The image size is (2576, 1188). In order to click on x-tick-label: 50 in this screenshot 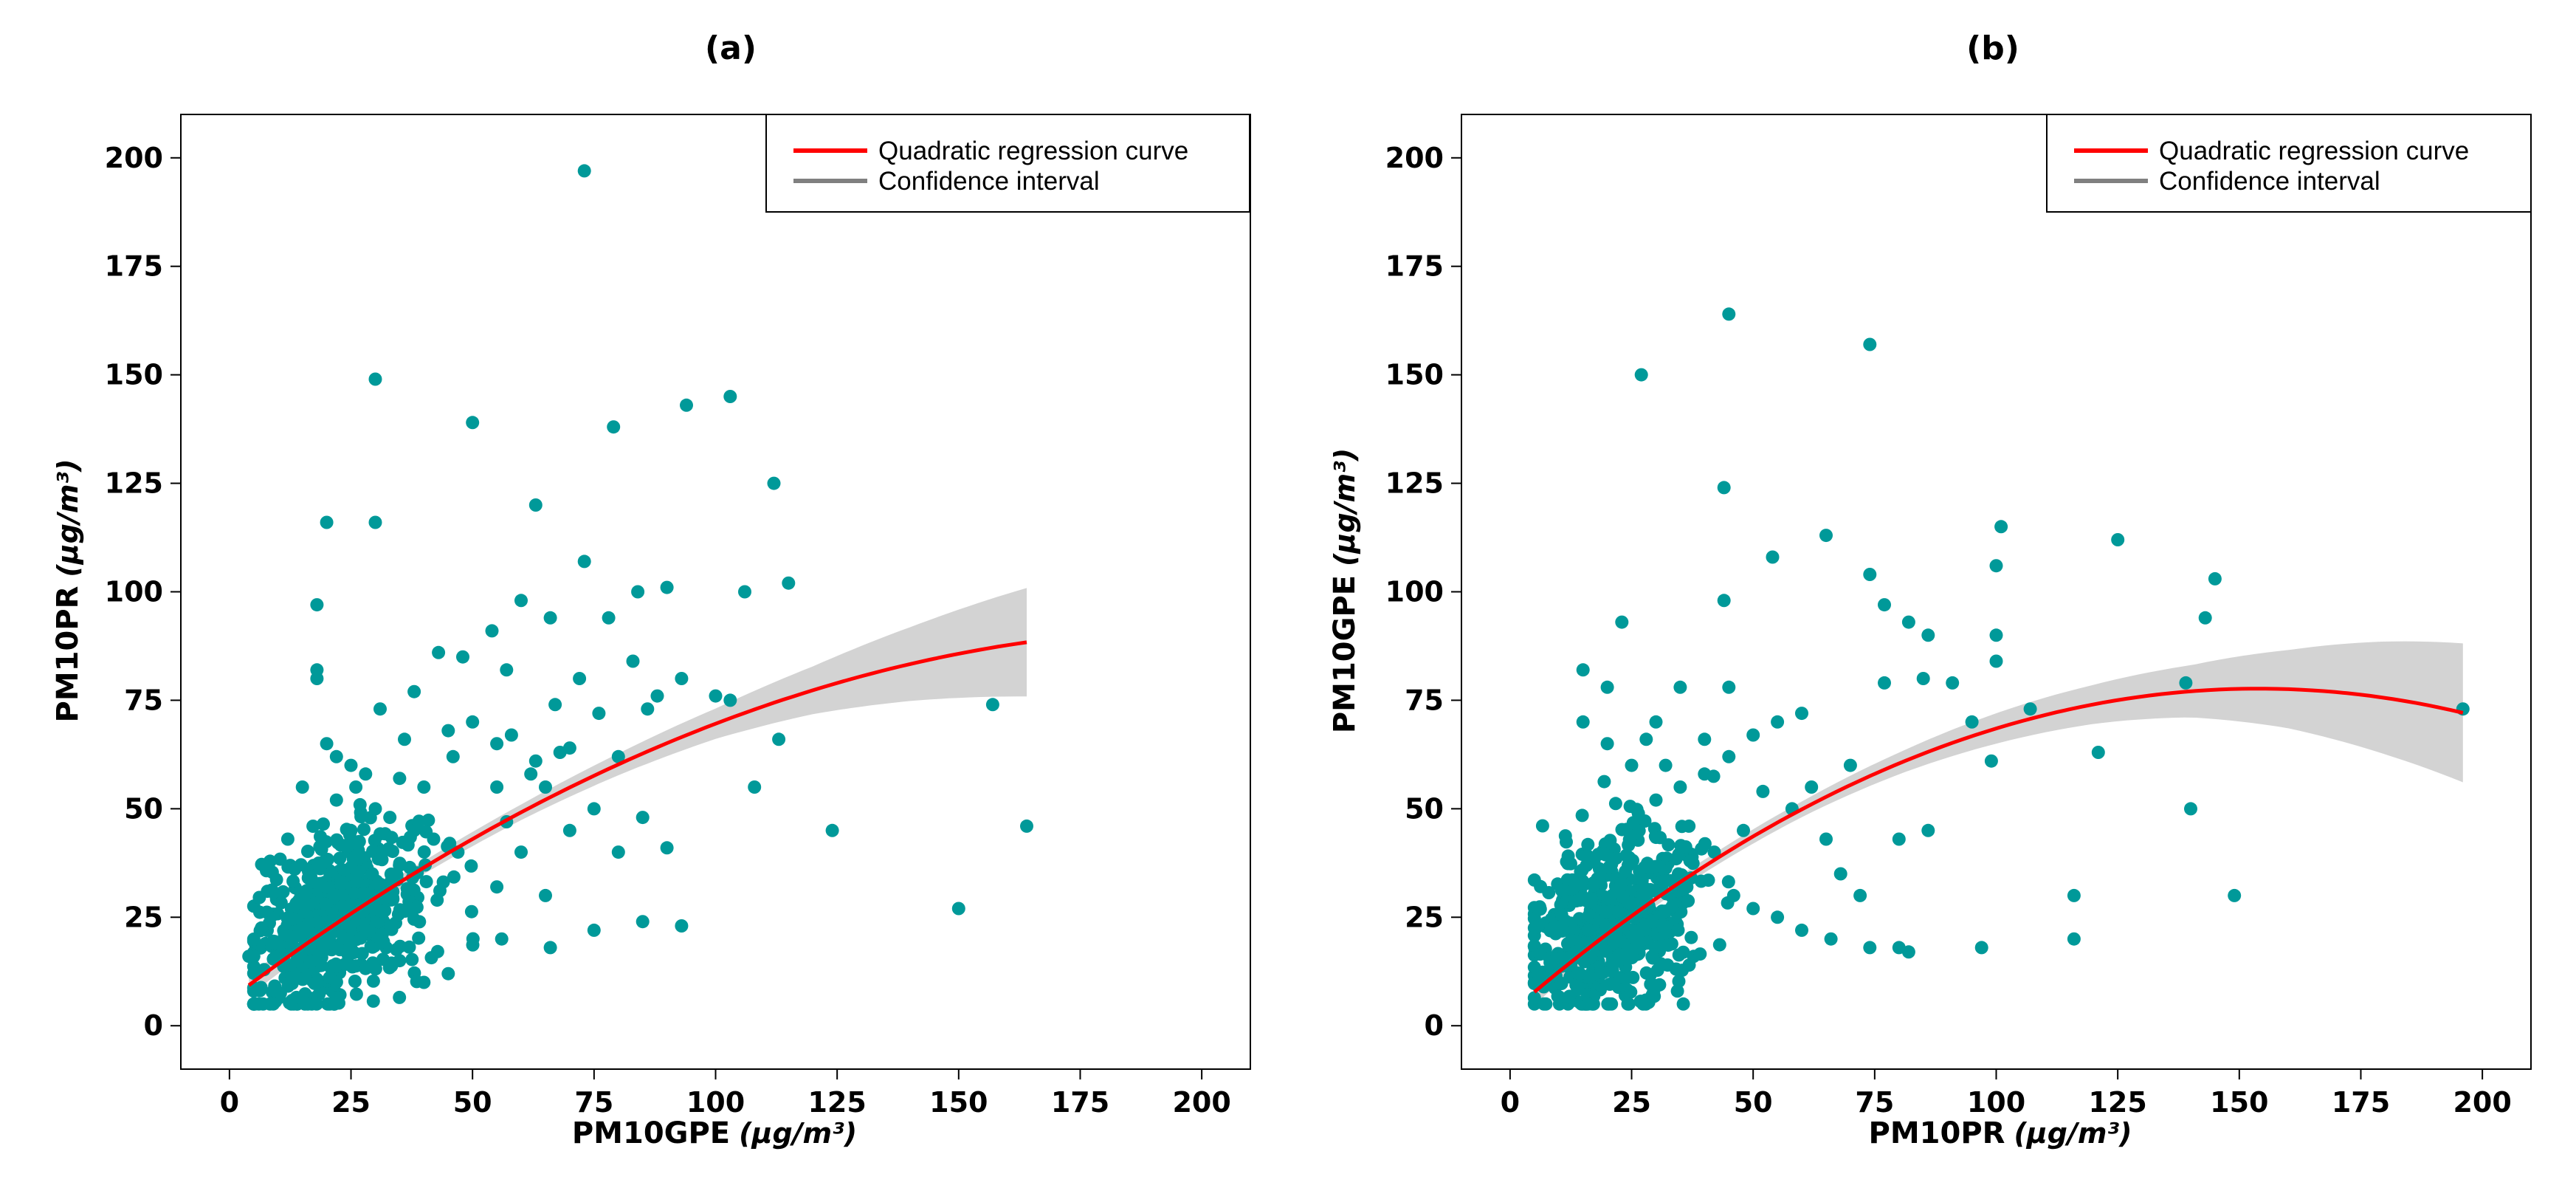, I will do `click(472, 1102)`.